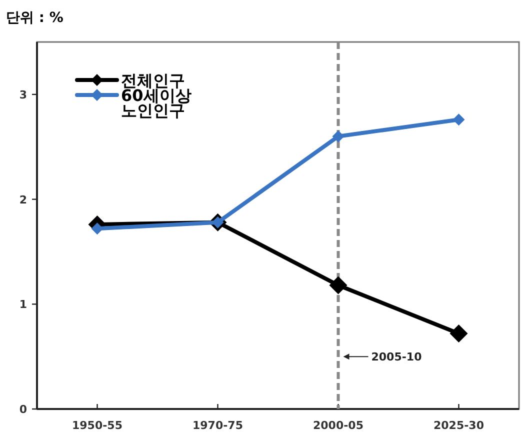 The image size is (521, 436). I want to click on x-tick-label: 1970-75, so click(217, 425).